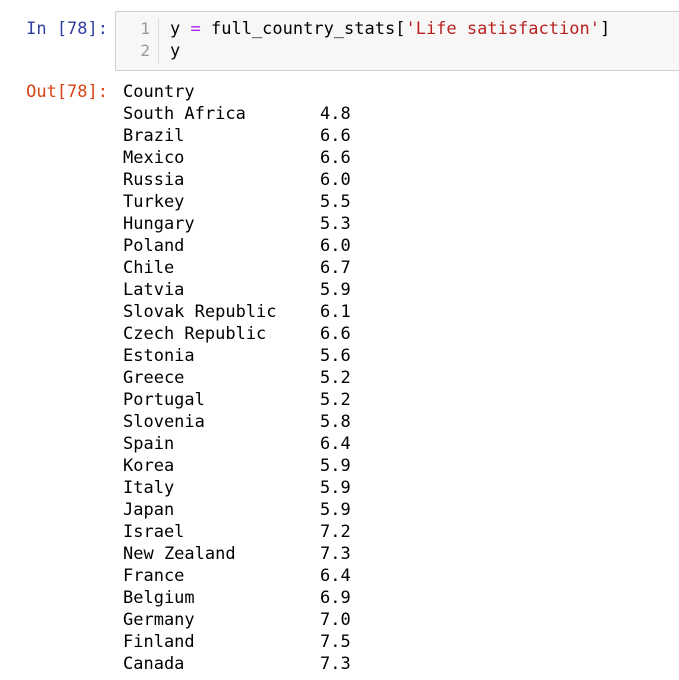  Describe the element at coordinates (159, 356) in the screenshot. I see `country-name: Estonia` at that location.